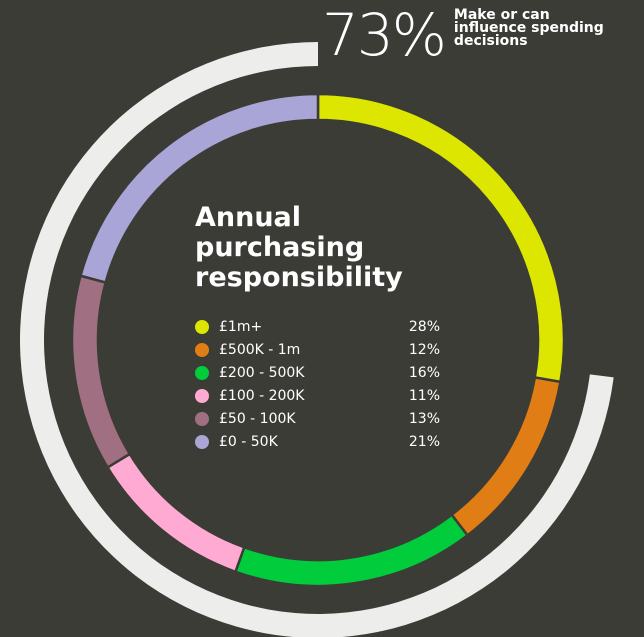  What do you see at coordinates (257, 418) in the screenshot?
I see `legend-label: £50 - 100K` at bounding box center [257, 418].